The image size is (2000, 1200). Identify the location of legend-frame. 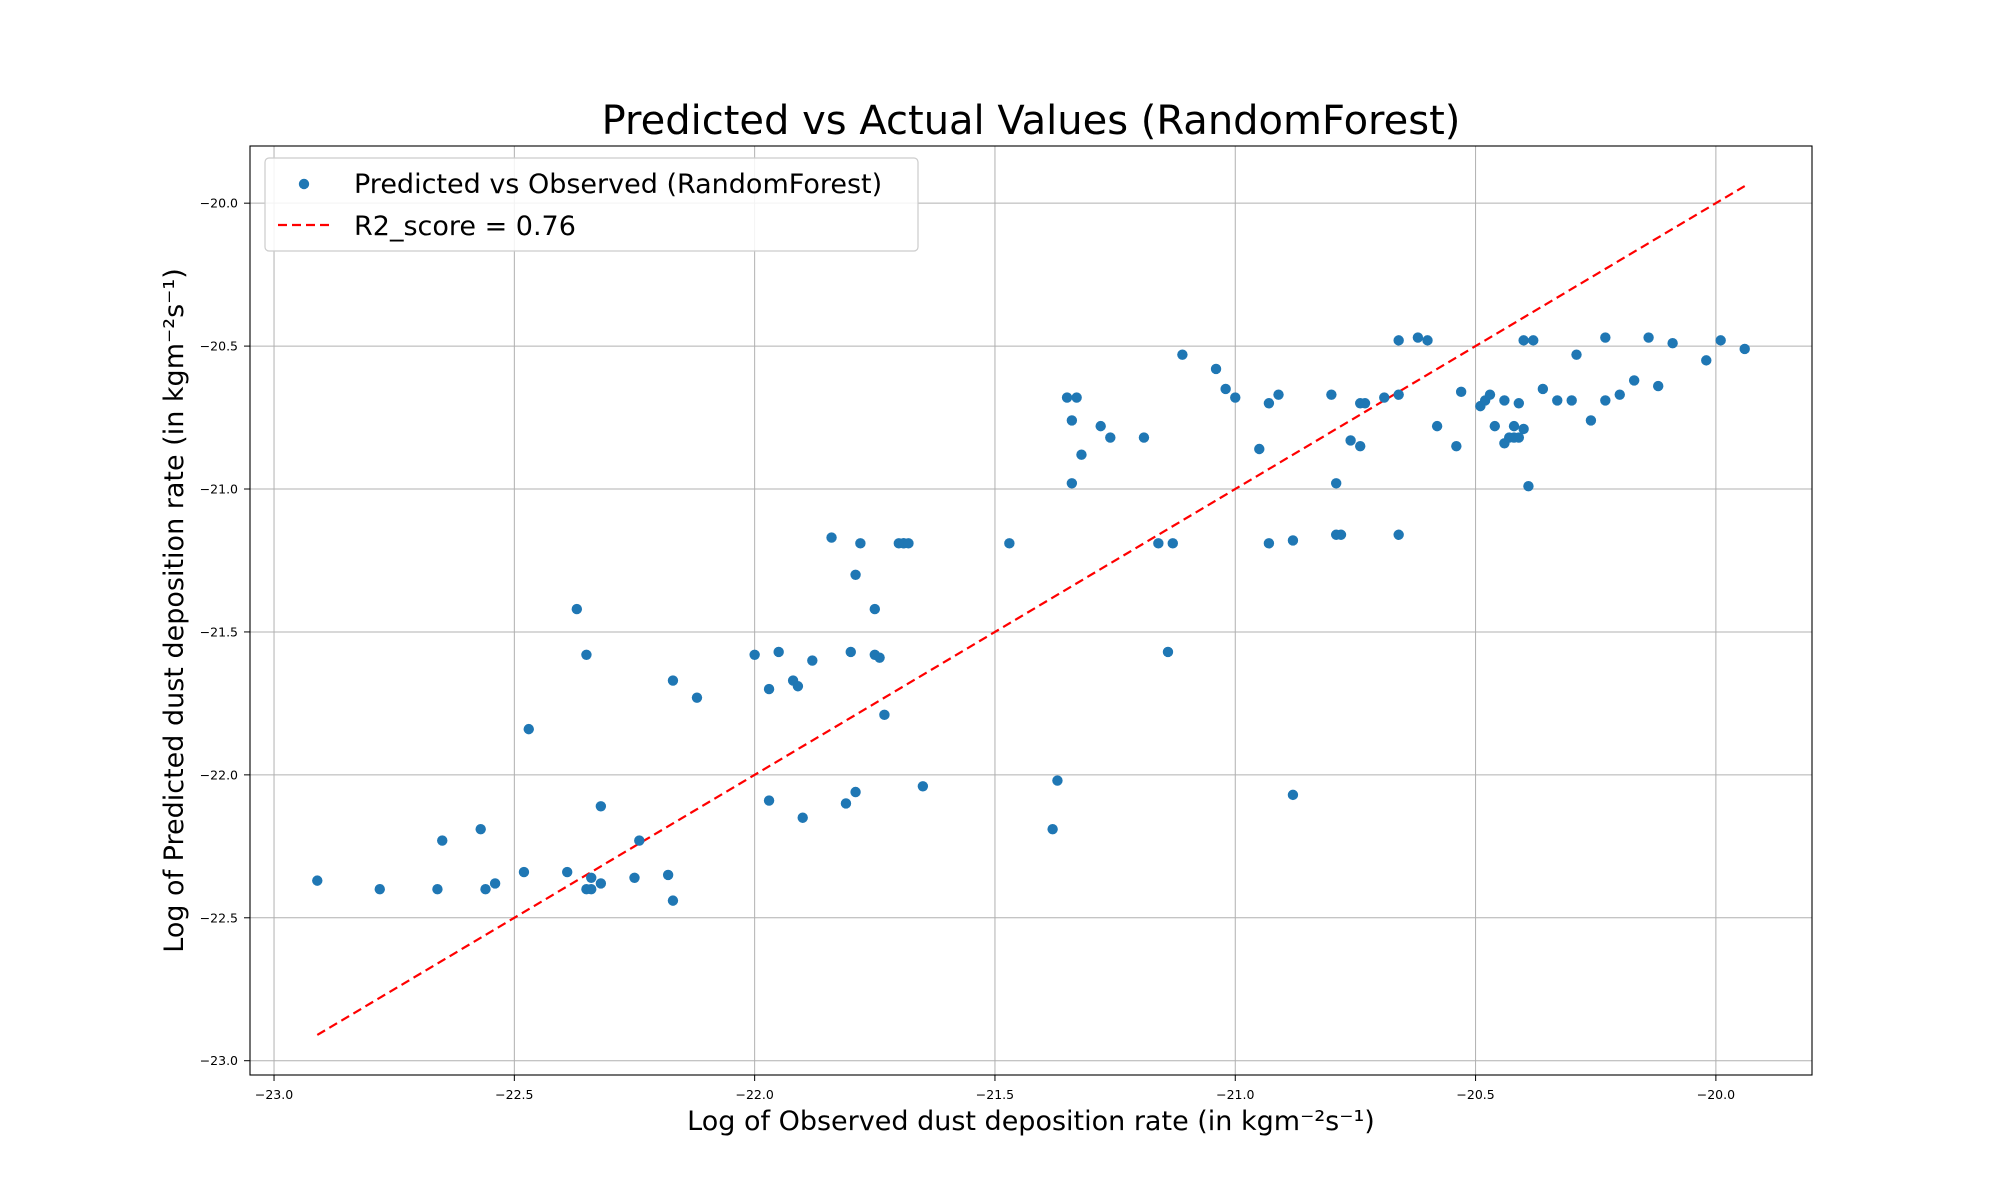
(591, 204).